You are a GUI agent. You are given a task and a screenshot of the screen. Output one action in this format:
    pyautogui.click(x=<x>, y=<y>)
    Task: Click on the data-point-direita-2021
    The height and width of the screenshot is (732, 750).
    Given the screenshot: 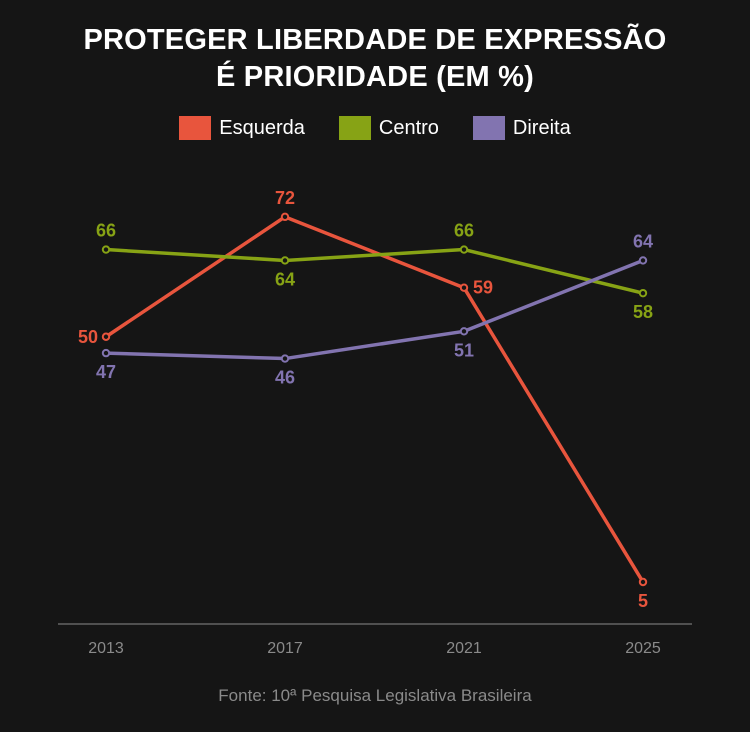 What is the action you would take?
    pyautogui.click(x=464, y=331)
    